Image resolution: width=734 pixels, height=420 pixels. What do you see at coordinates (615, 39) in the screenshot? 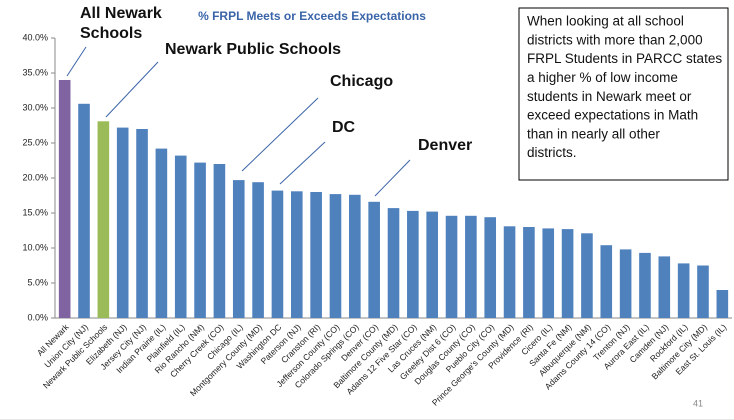
I see `note-line: districts with more than 2,000` at bounding box center [615, 39].